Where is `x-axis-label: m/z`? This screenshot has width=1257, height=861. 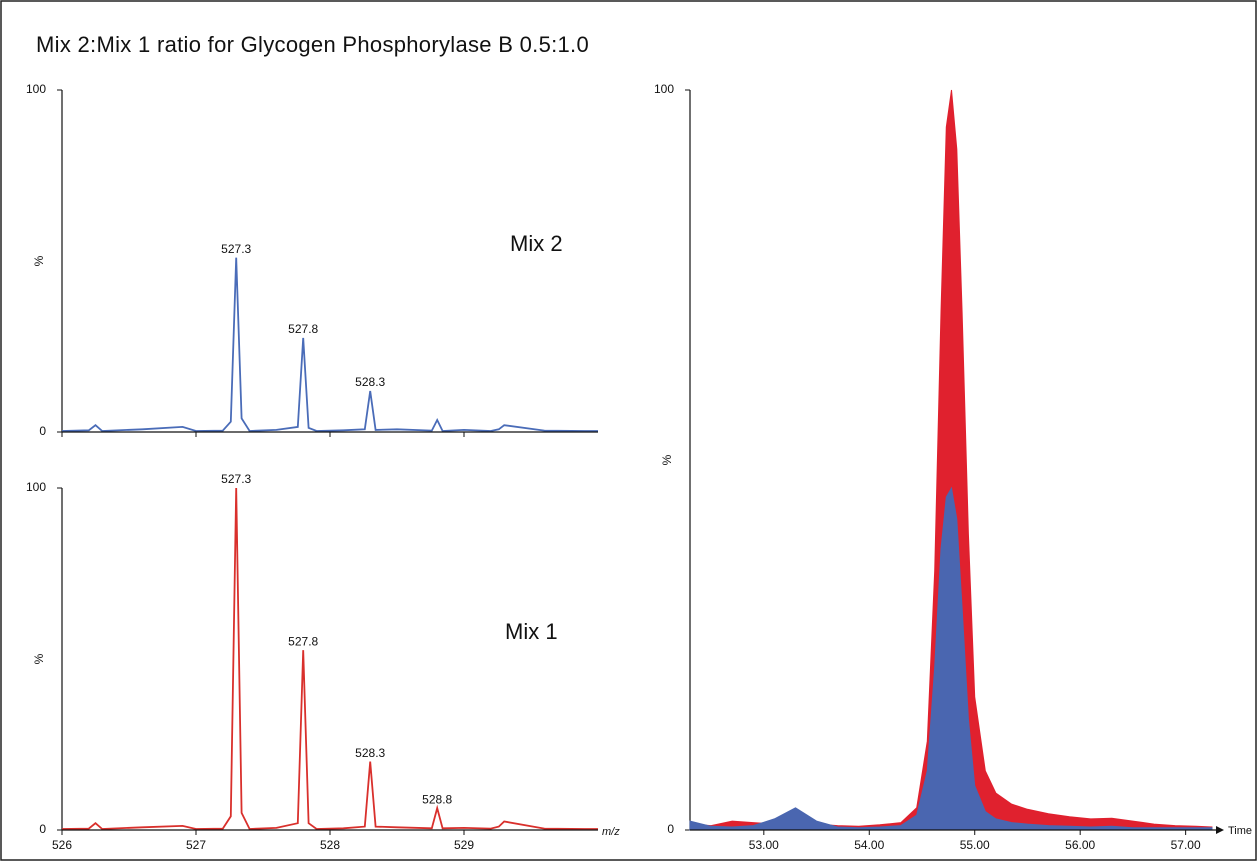
x-axis-label: m/z is located at coordinates (611, 832).